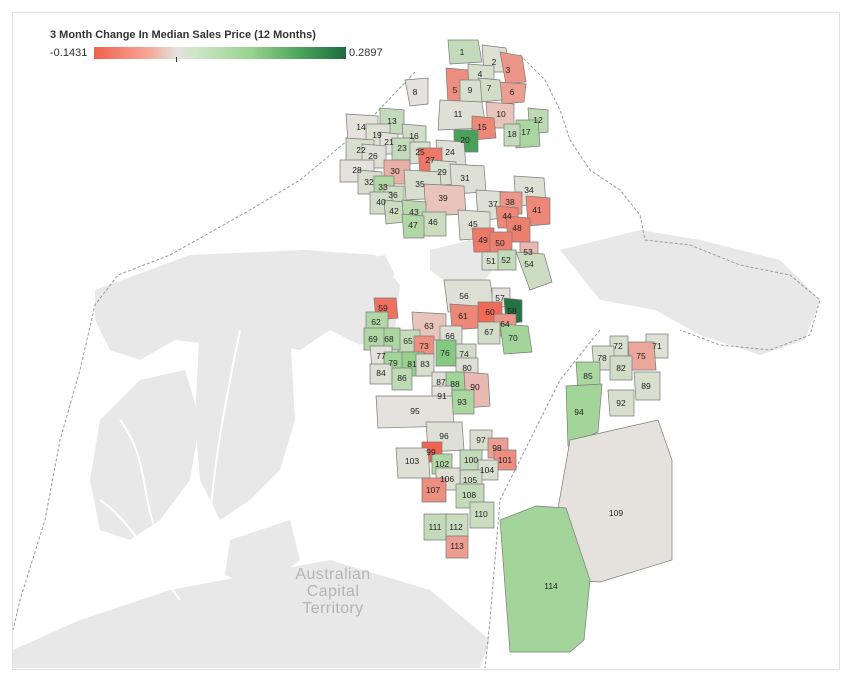 This screenshot has width=850, height=680. I want to click on suburb-label-25: 25, so click(420, 152).